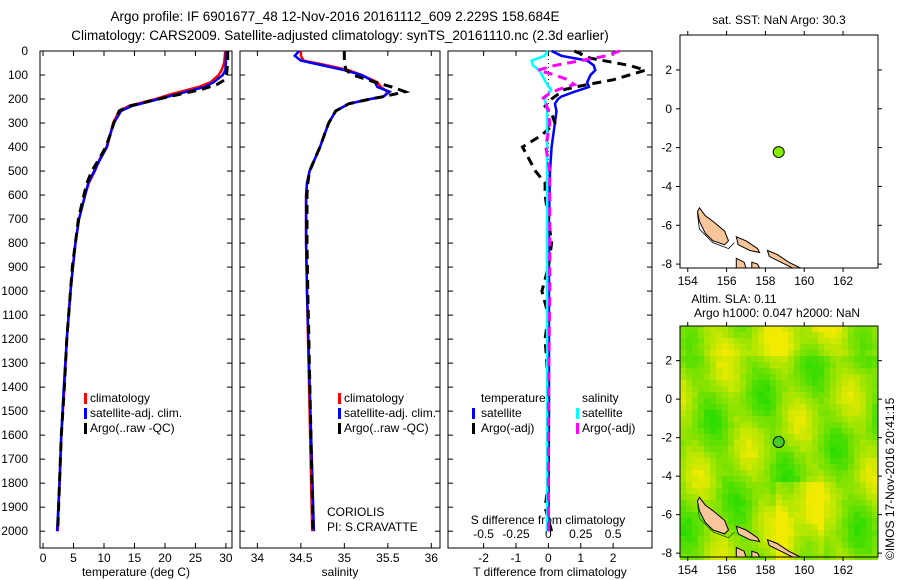  Describe the element at coordinates (748, 207) in the screenshot. I see `sst-map` at that location.